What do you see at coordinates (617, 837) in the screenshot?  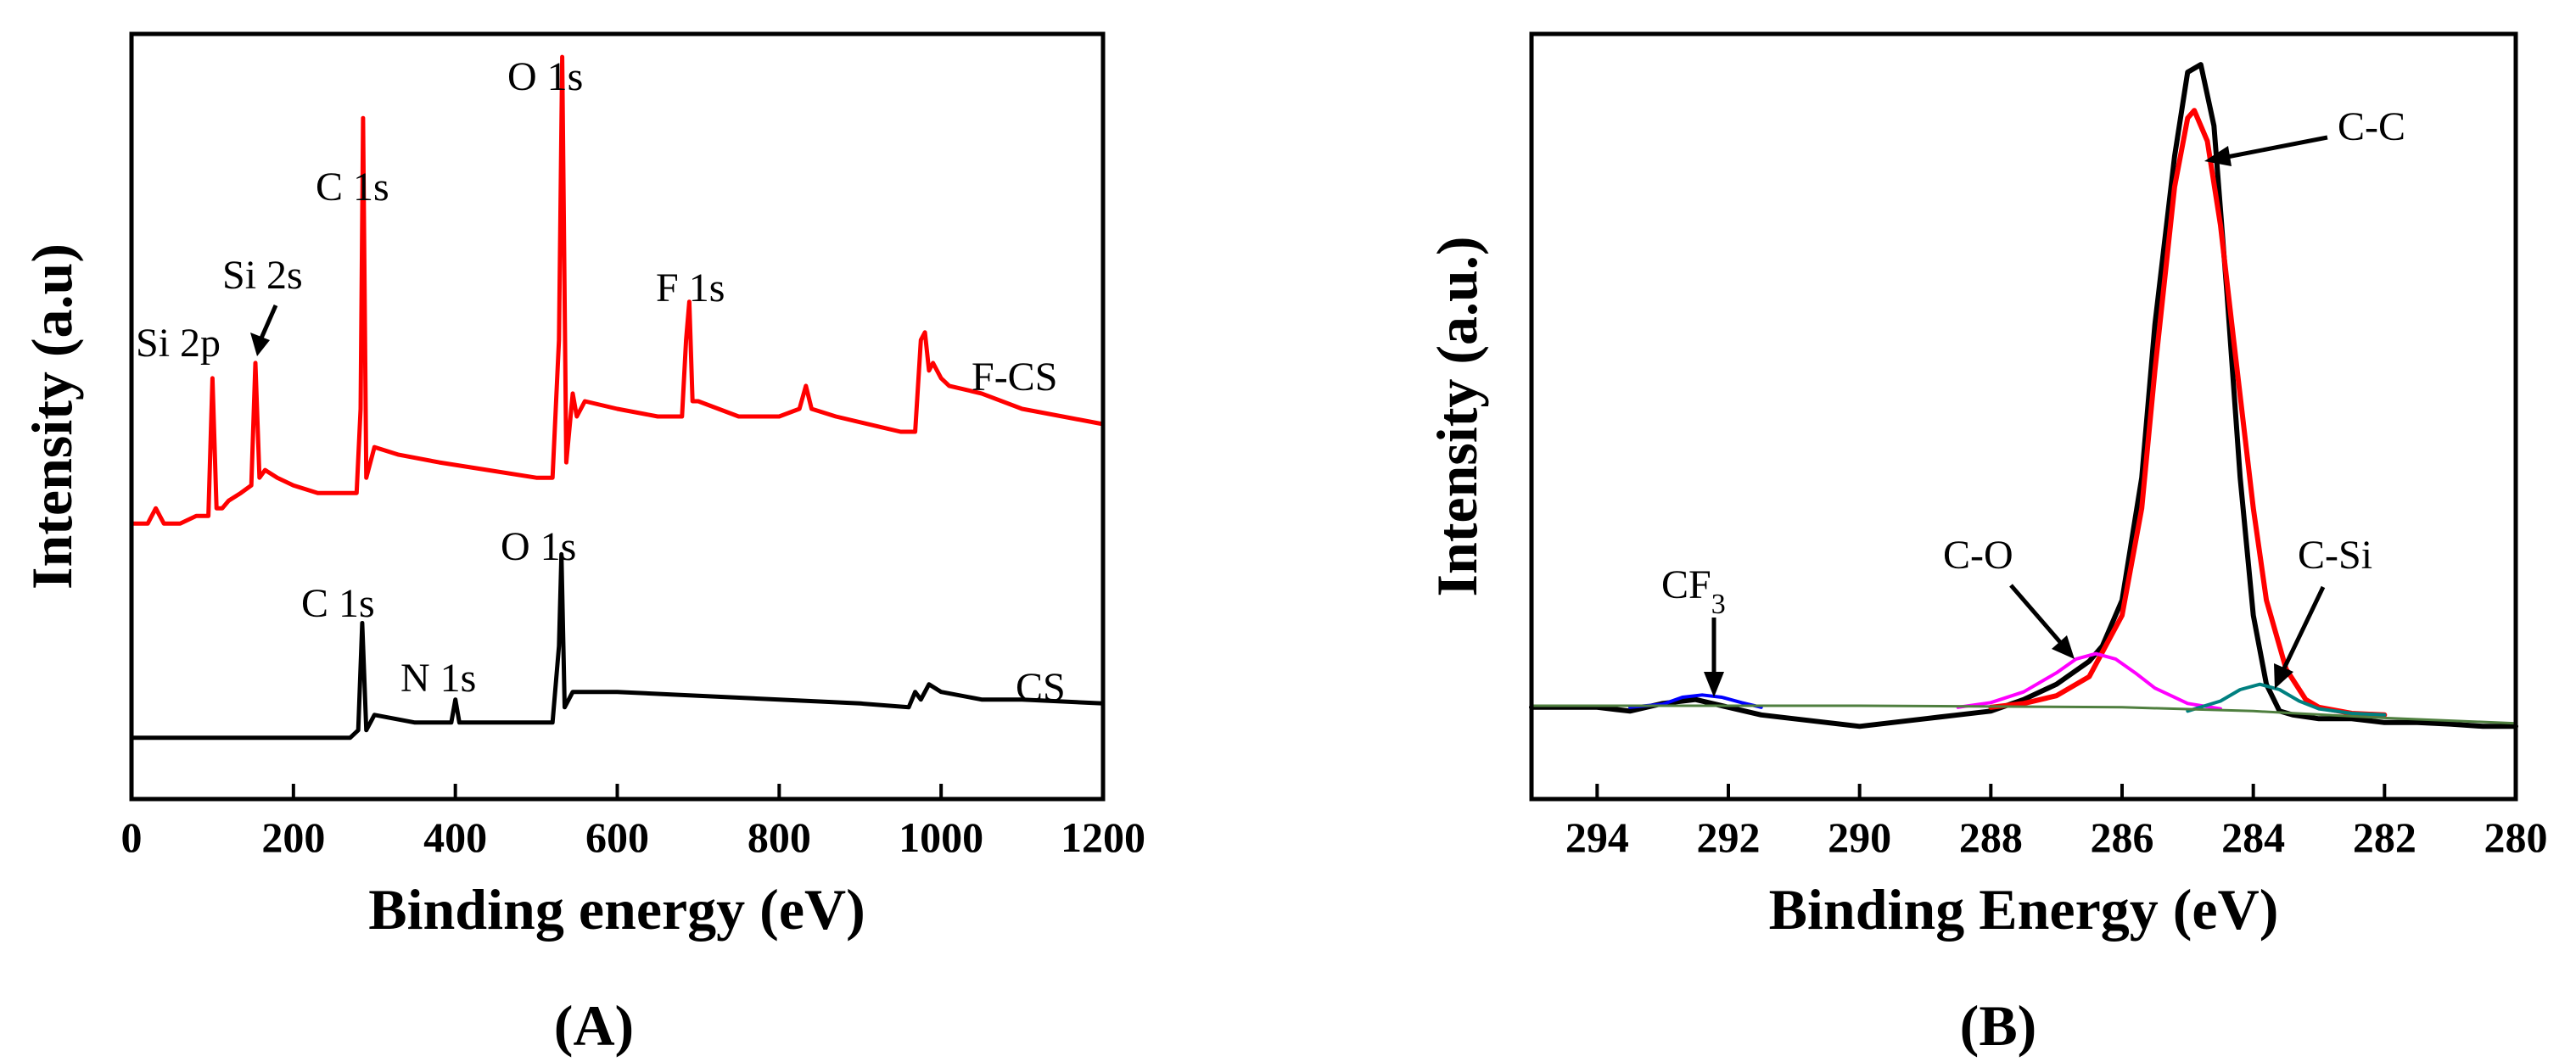 I see `x-tick-label: 600` at bounding box center [617, 837].